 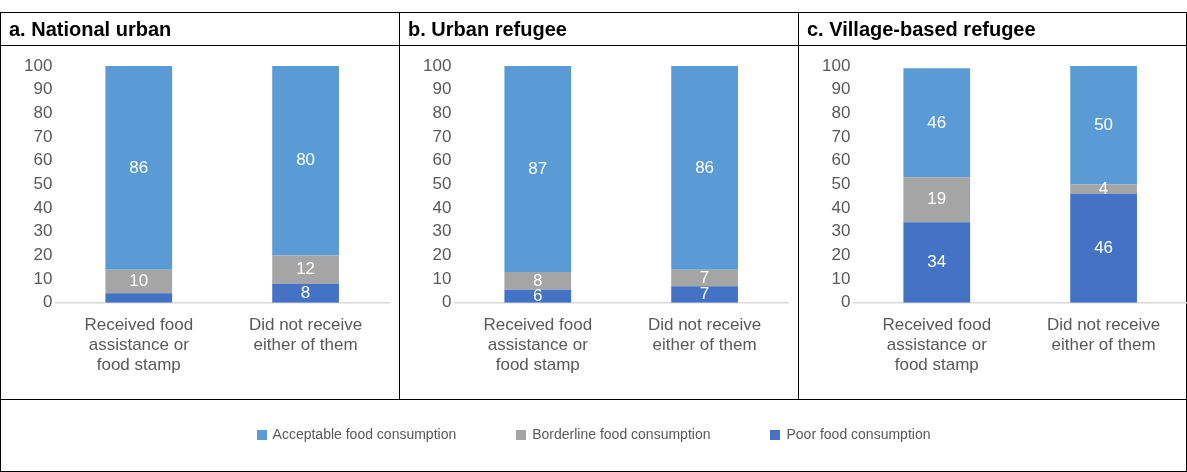 What do you see at coordinates (1103, 188) in the screenshot?
I see `data-label: 4` at bounding box center [1103, 188].